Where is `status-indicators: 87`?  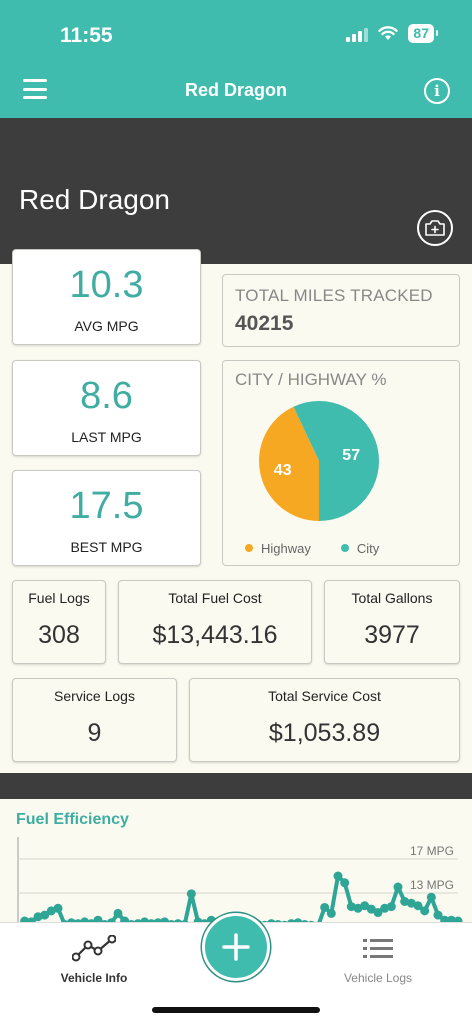 status-indicators: 87 is located at coordinates (392, 33).